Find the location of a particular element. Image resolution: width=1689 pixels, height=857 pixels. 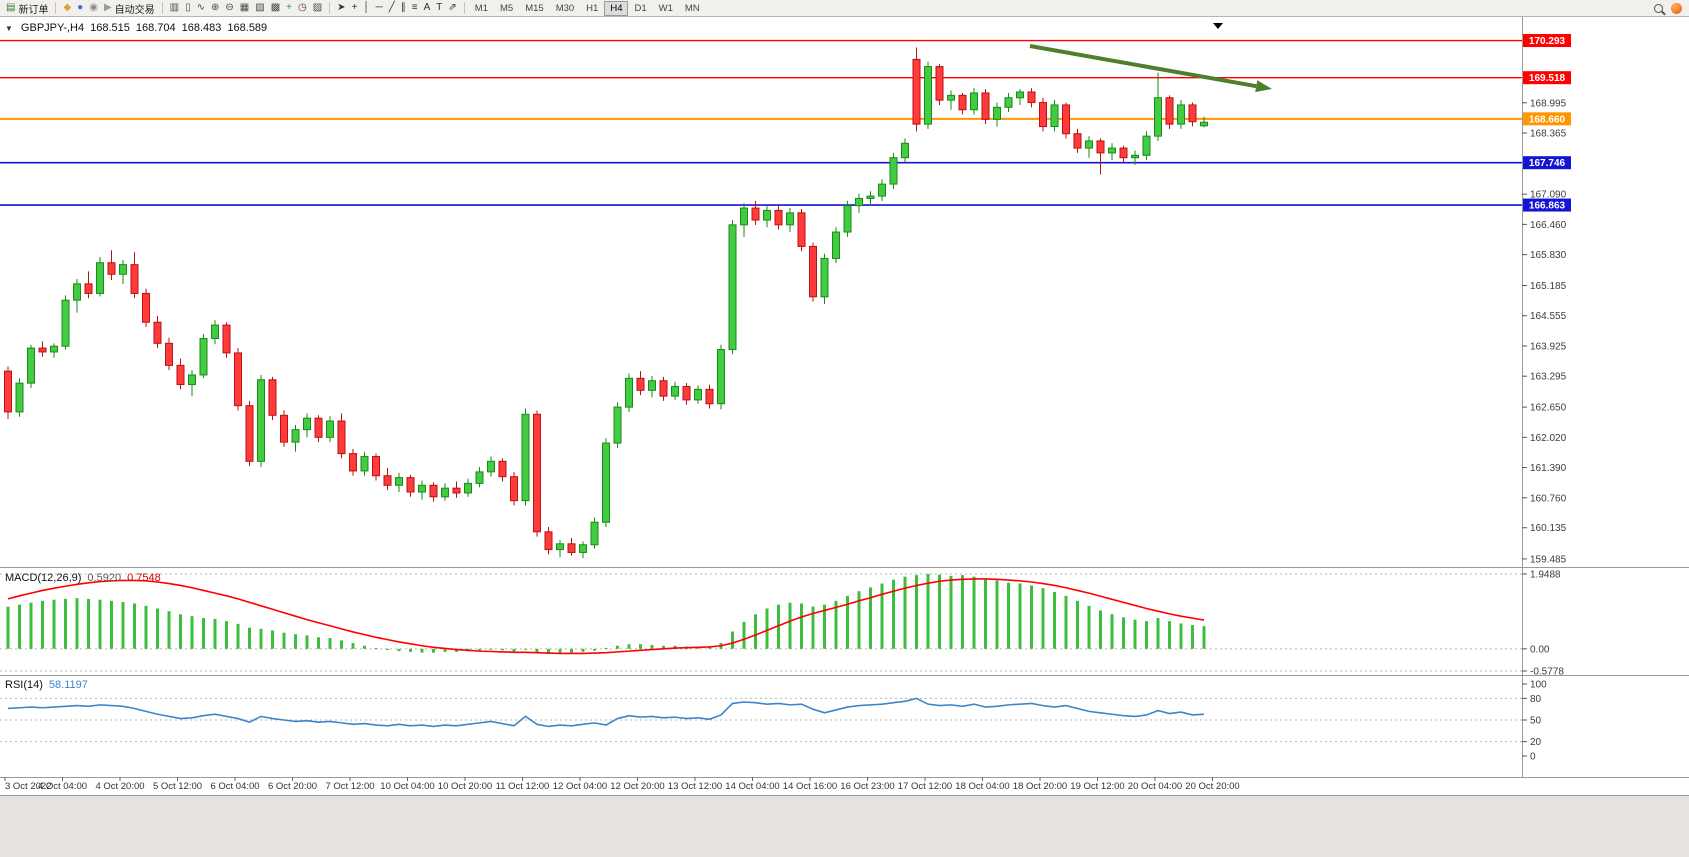

sound-button: ◉ is located at coordinates (93, 8).